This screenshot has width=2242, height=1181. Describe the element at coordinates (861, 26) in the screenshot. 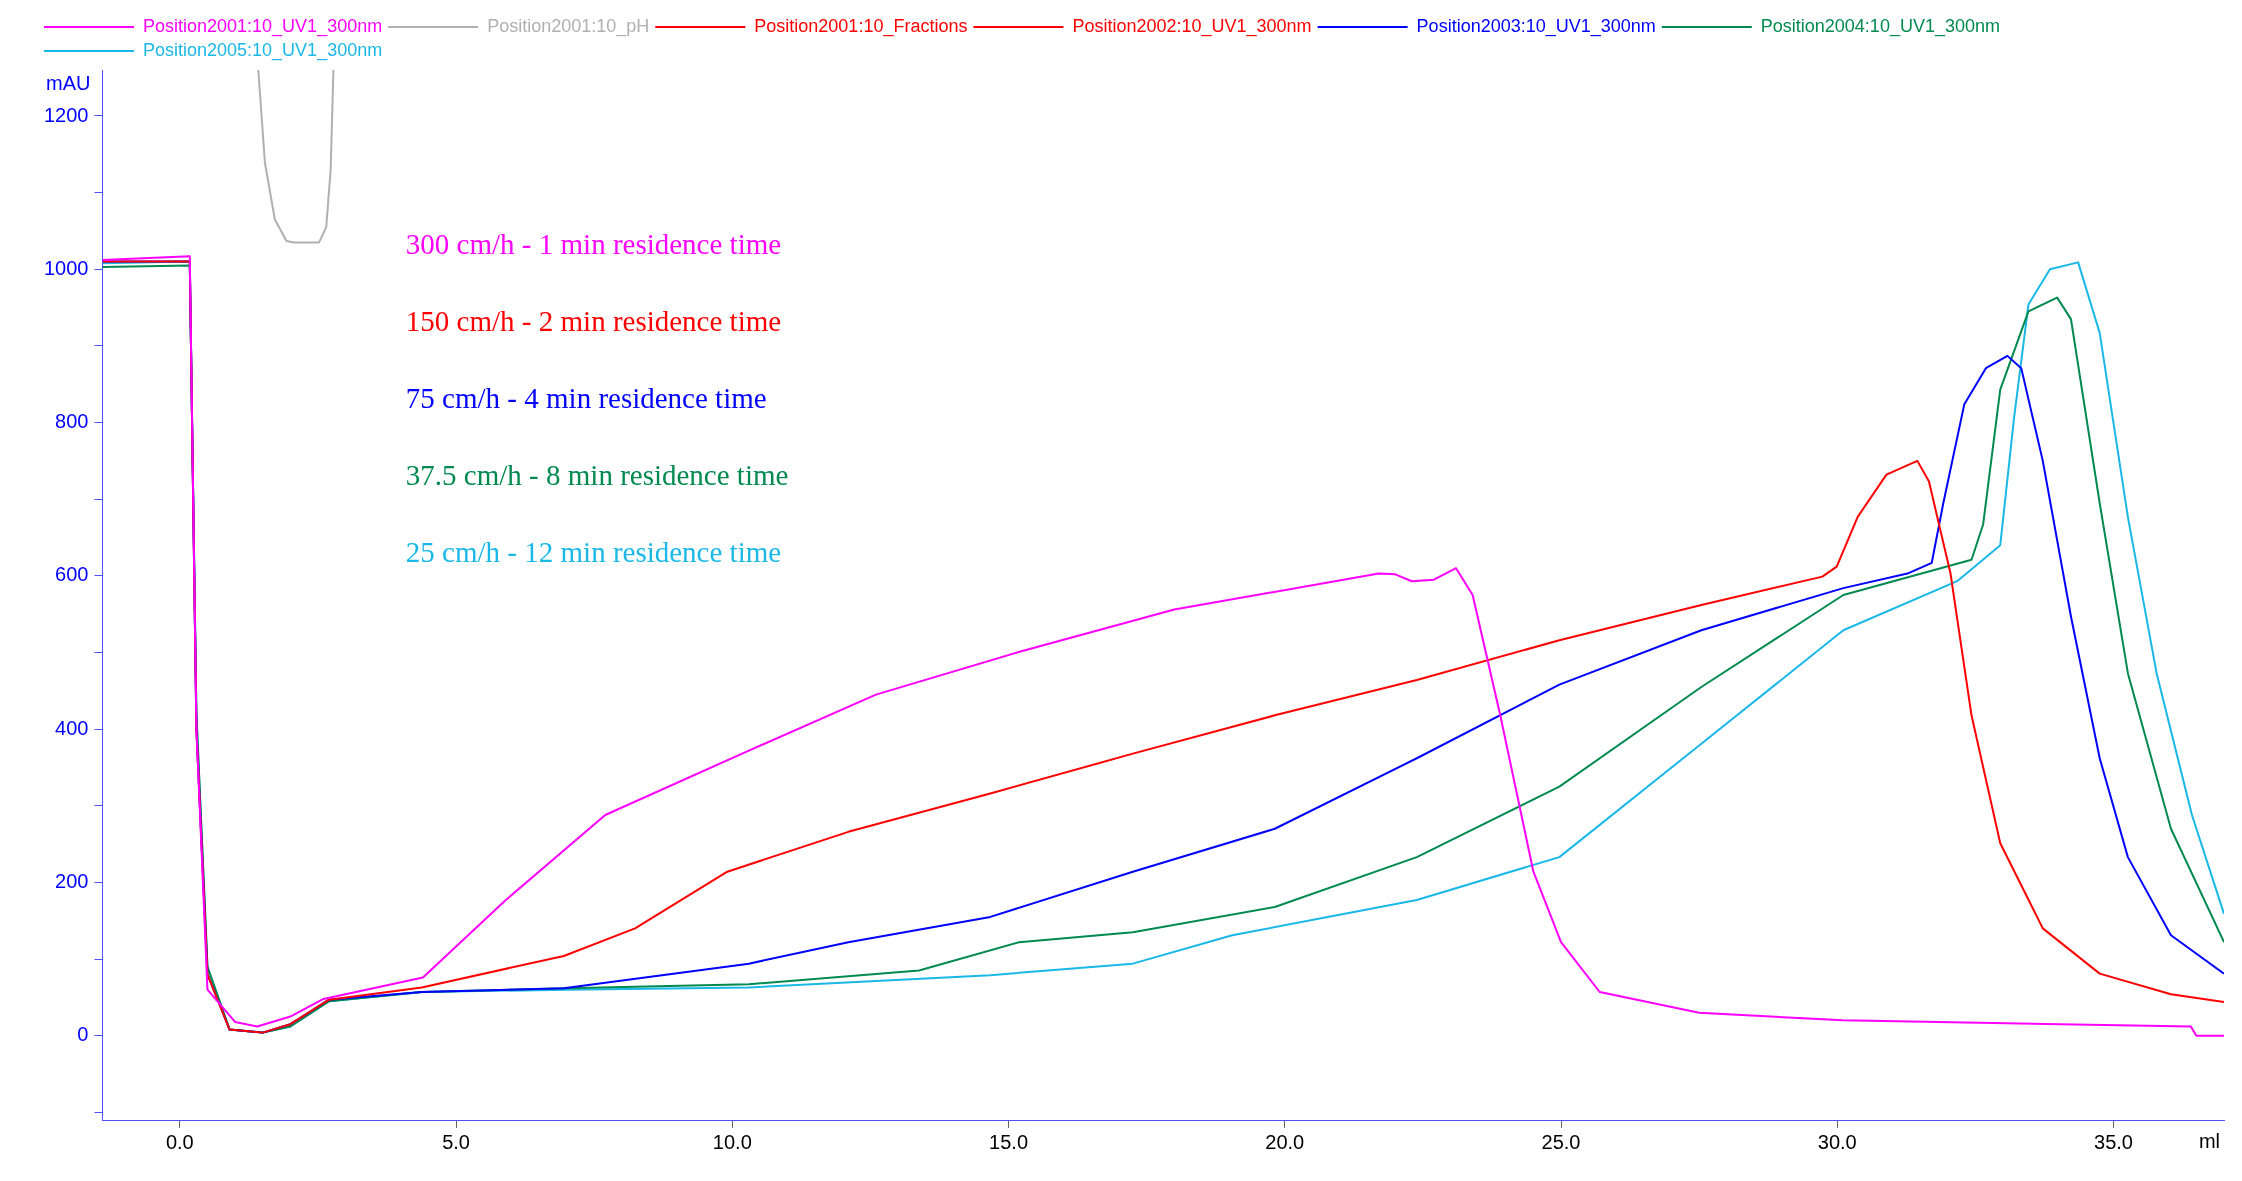

I see `legend-label: Position2001:10_Fractions` at that location.